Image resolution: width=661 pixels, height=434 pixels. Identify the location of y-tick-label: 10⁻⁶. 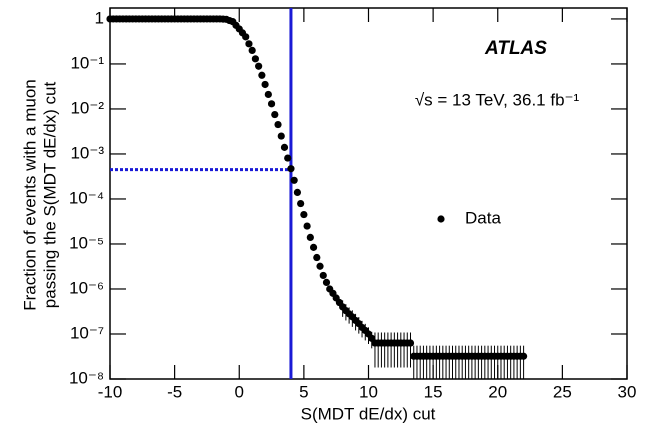
(86, 287).